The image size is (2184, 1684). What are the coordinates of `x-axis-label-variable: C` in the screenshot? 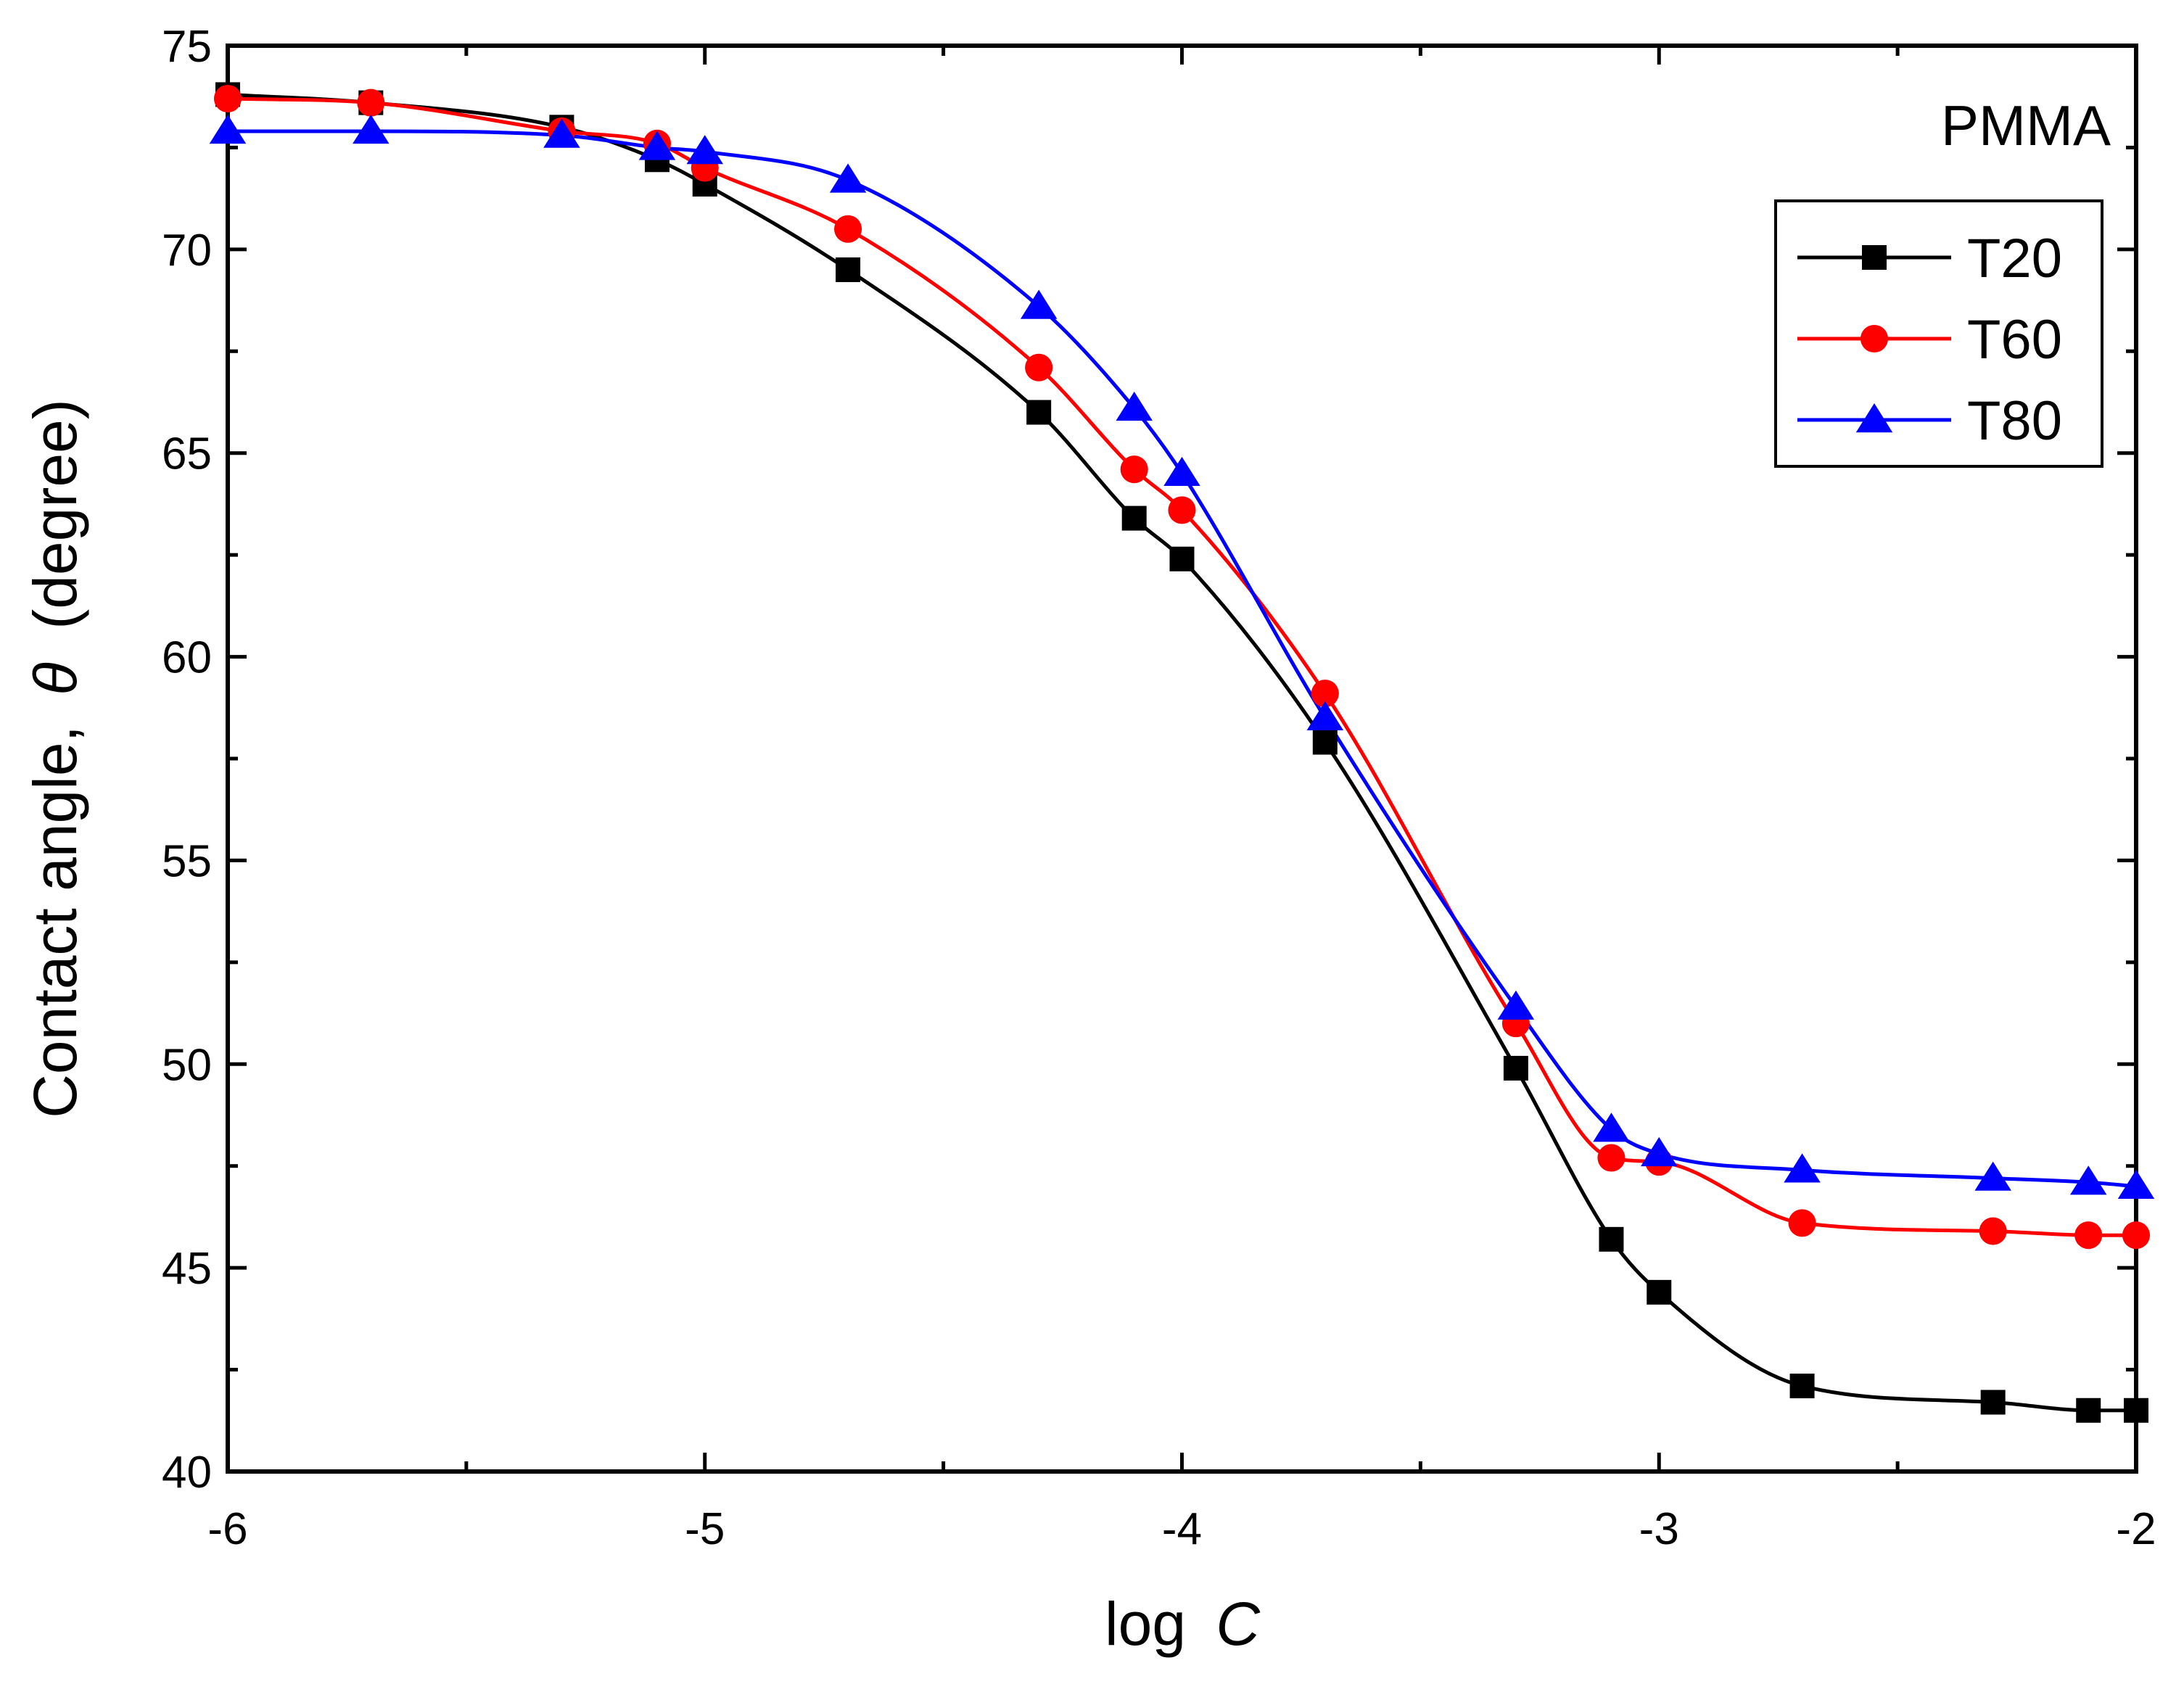 It's located at (1238, 1624).